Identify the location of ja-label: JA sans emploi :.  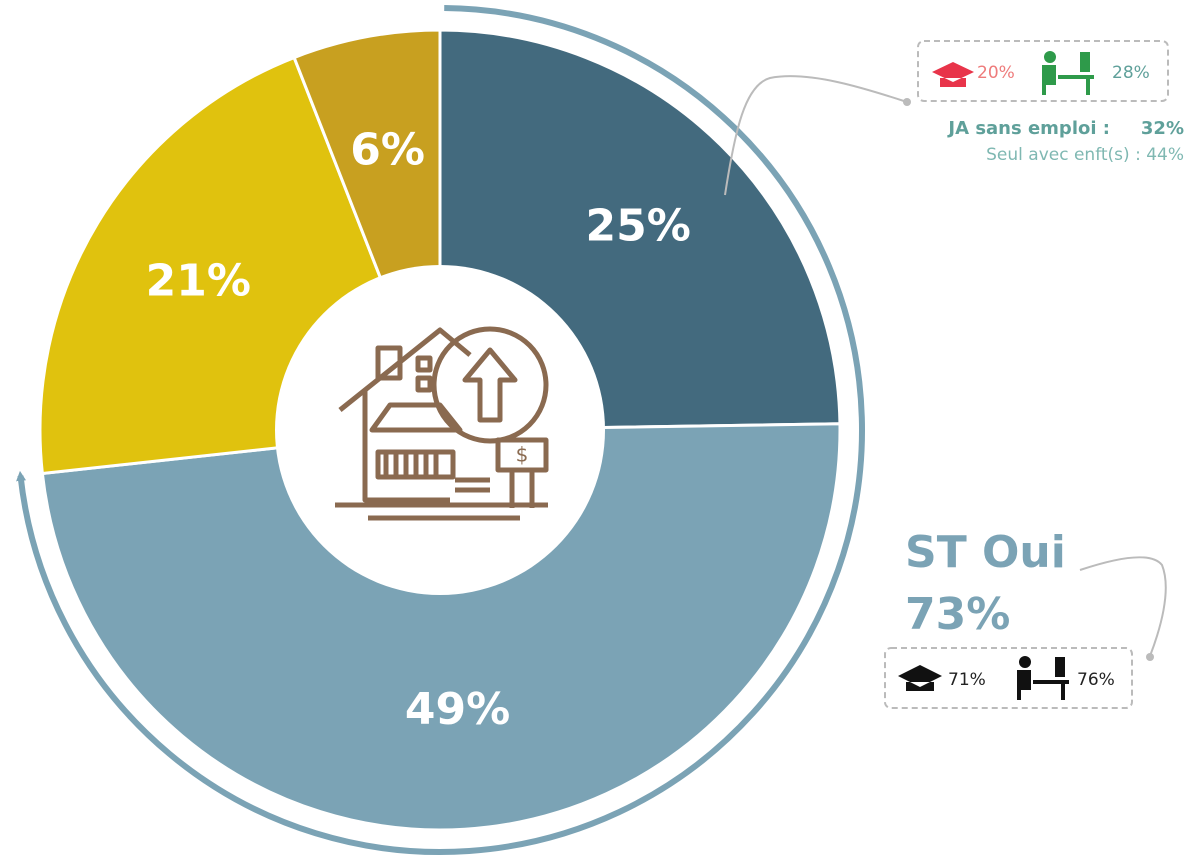
(1028, 128).